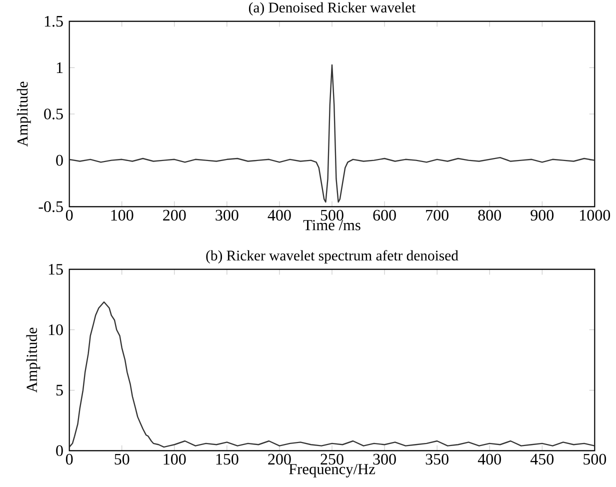 This screenshot has height=487, width=616. Describe the element at coordinates (489, 215) in the screenshot. I see `x-tick-label: 800` at that location.